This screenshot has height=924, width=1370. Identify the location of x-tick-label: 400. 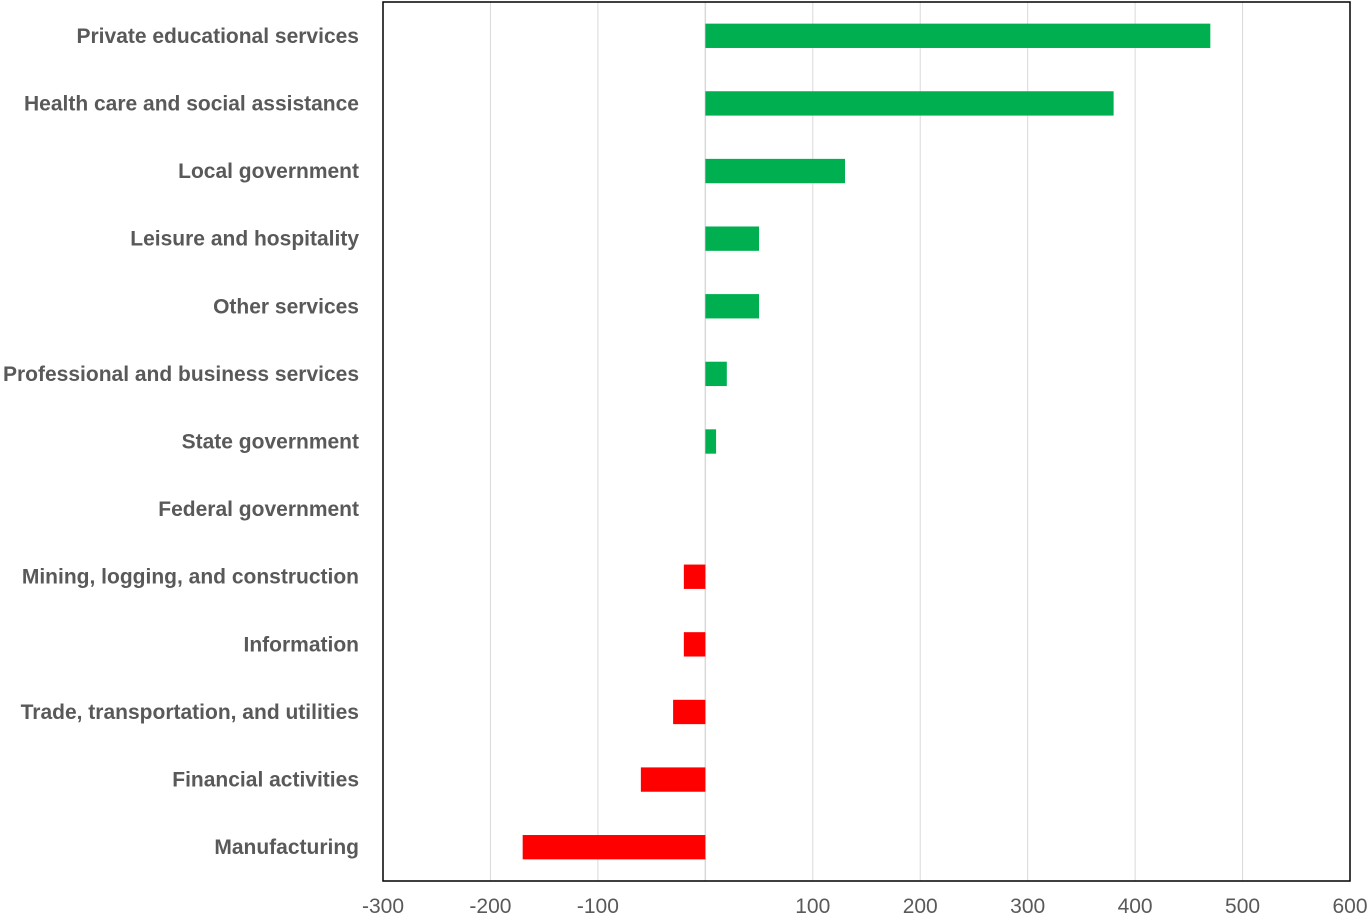
(1135, 906).